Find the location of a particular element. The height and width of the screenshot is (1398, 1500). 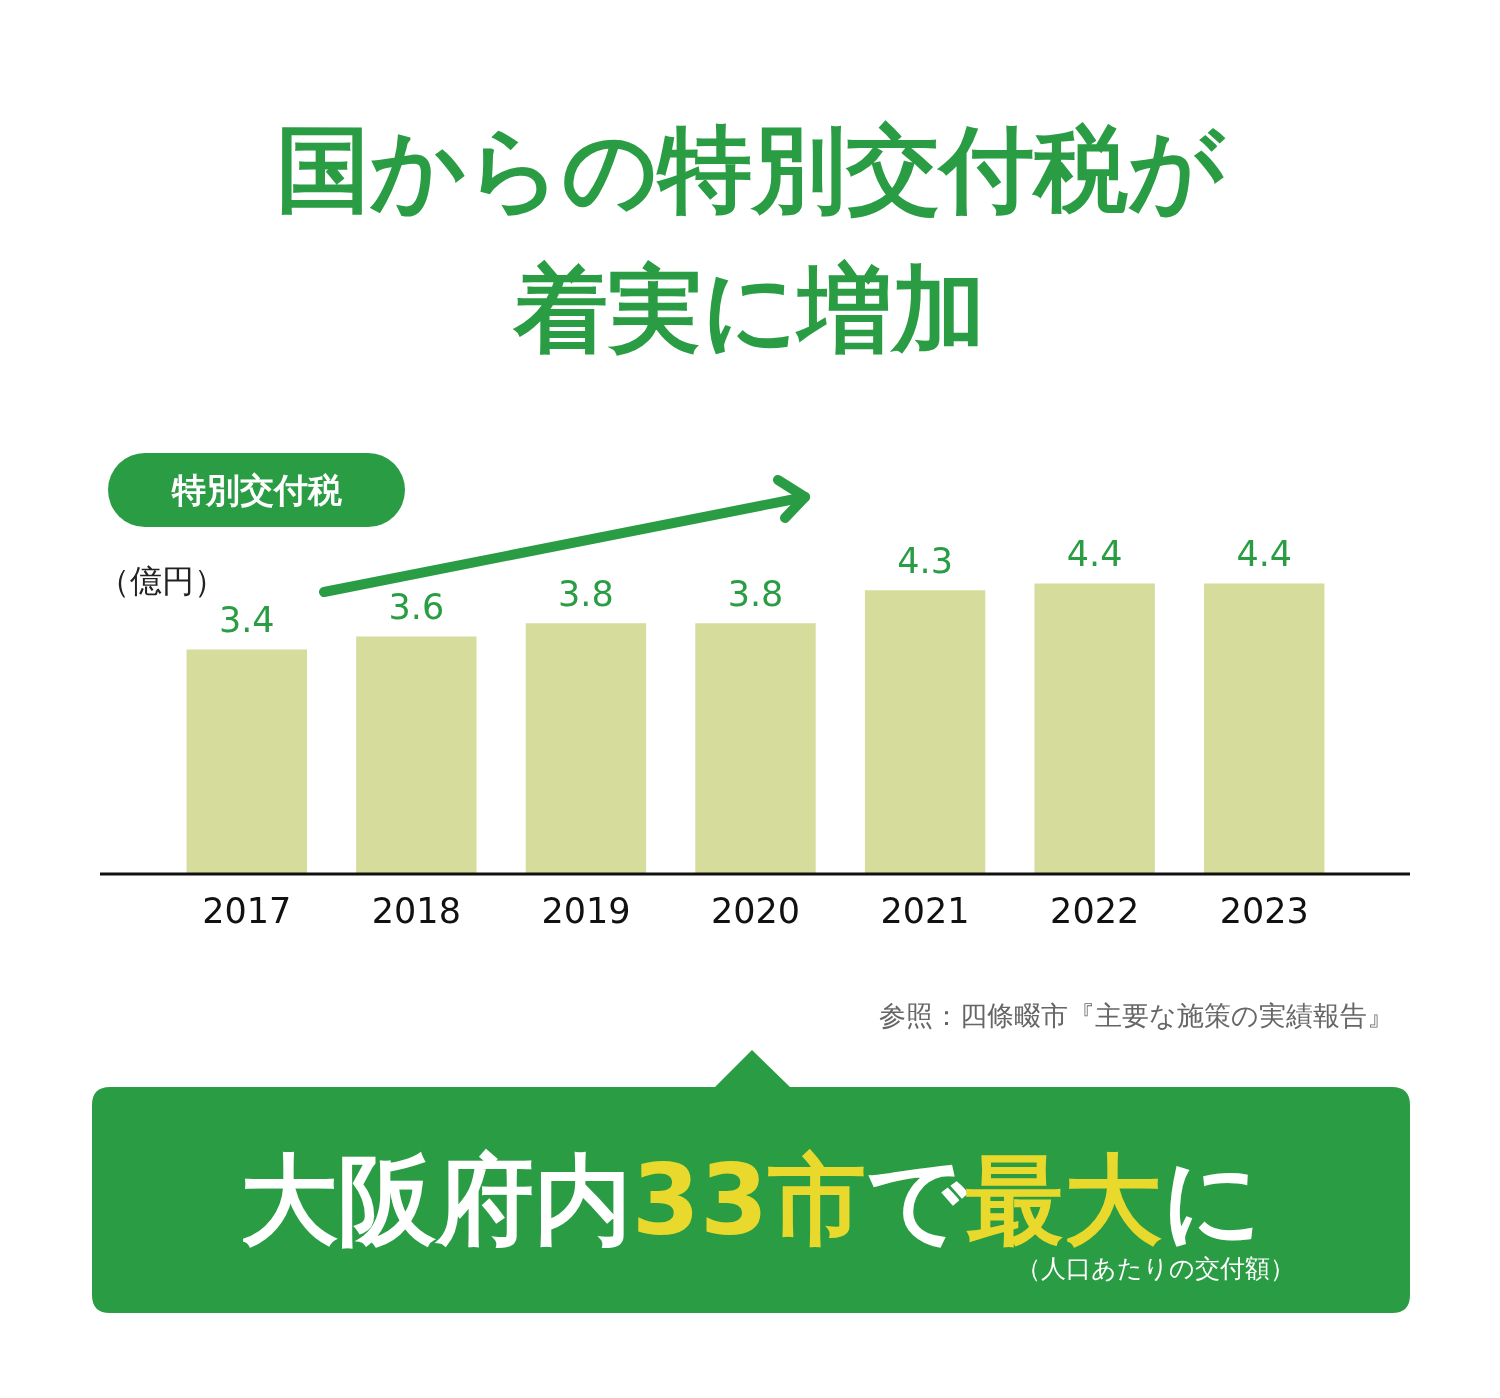

x-tick-label: 2018 is located at coordinates (416, 911).